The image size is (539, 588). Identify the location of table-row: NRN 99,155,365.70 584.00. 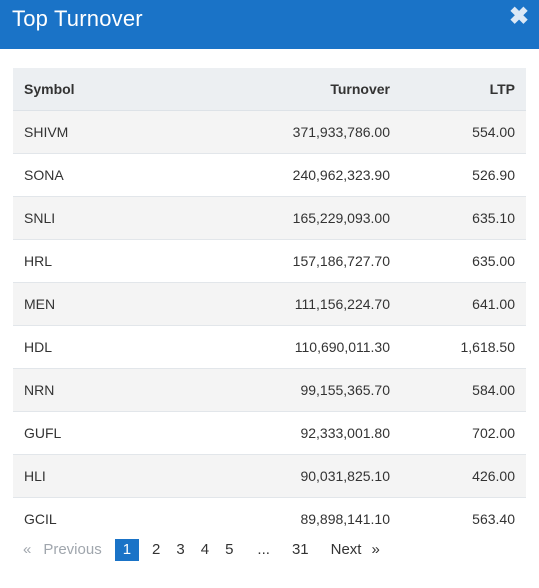
(269, 390).